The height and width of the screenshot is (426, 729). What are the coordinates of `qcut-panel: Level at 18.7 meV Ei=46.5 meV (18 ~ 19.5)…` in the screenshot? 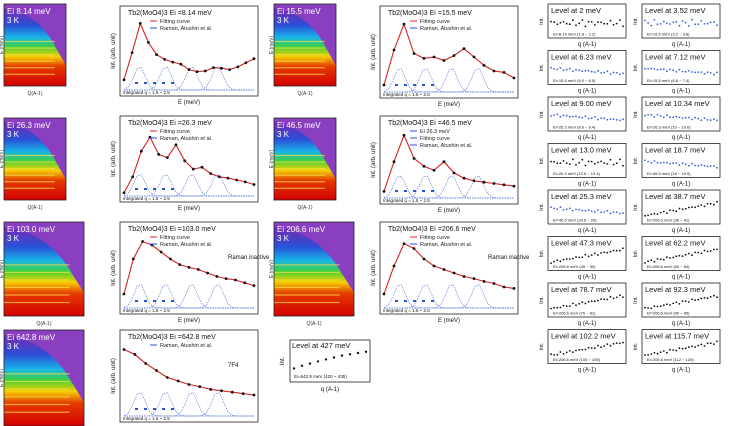 It's located at (677, 165).